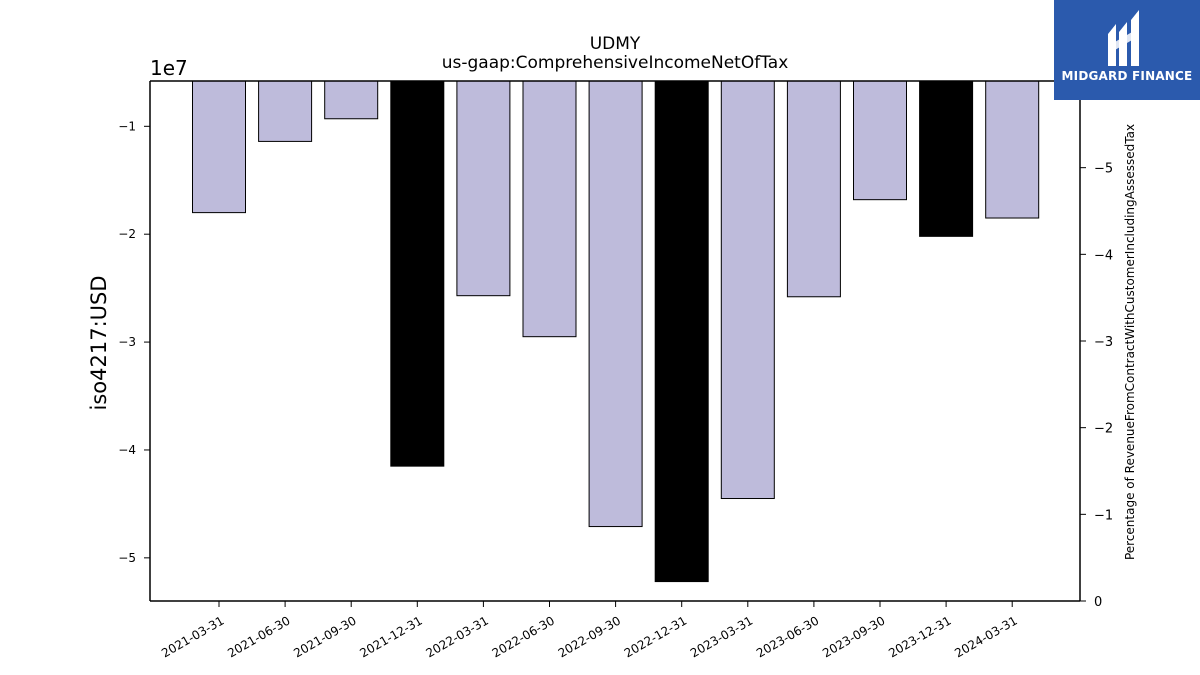 This screenshot has width=1200, height=675. I want to click on brand-name: MIDGARD FINANCE, so click(1127, 76).